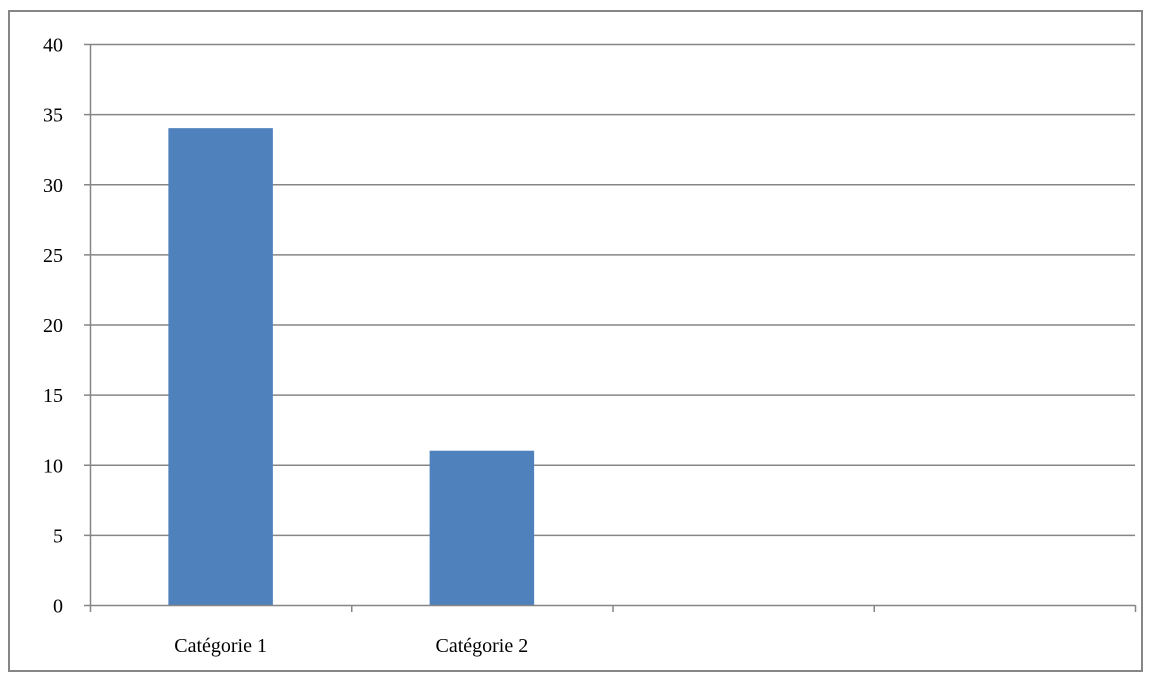  What do you see at coordinates (53, 396) in the screenshot?
I see `y-tick-label: 15` at bounding box center [53, 396].